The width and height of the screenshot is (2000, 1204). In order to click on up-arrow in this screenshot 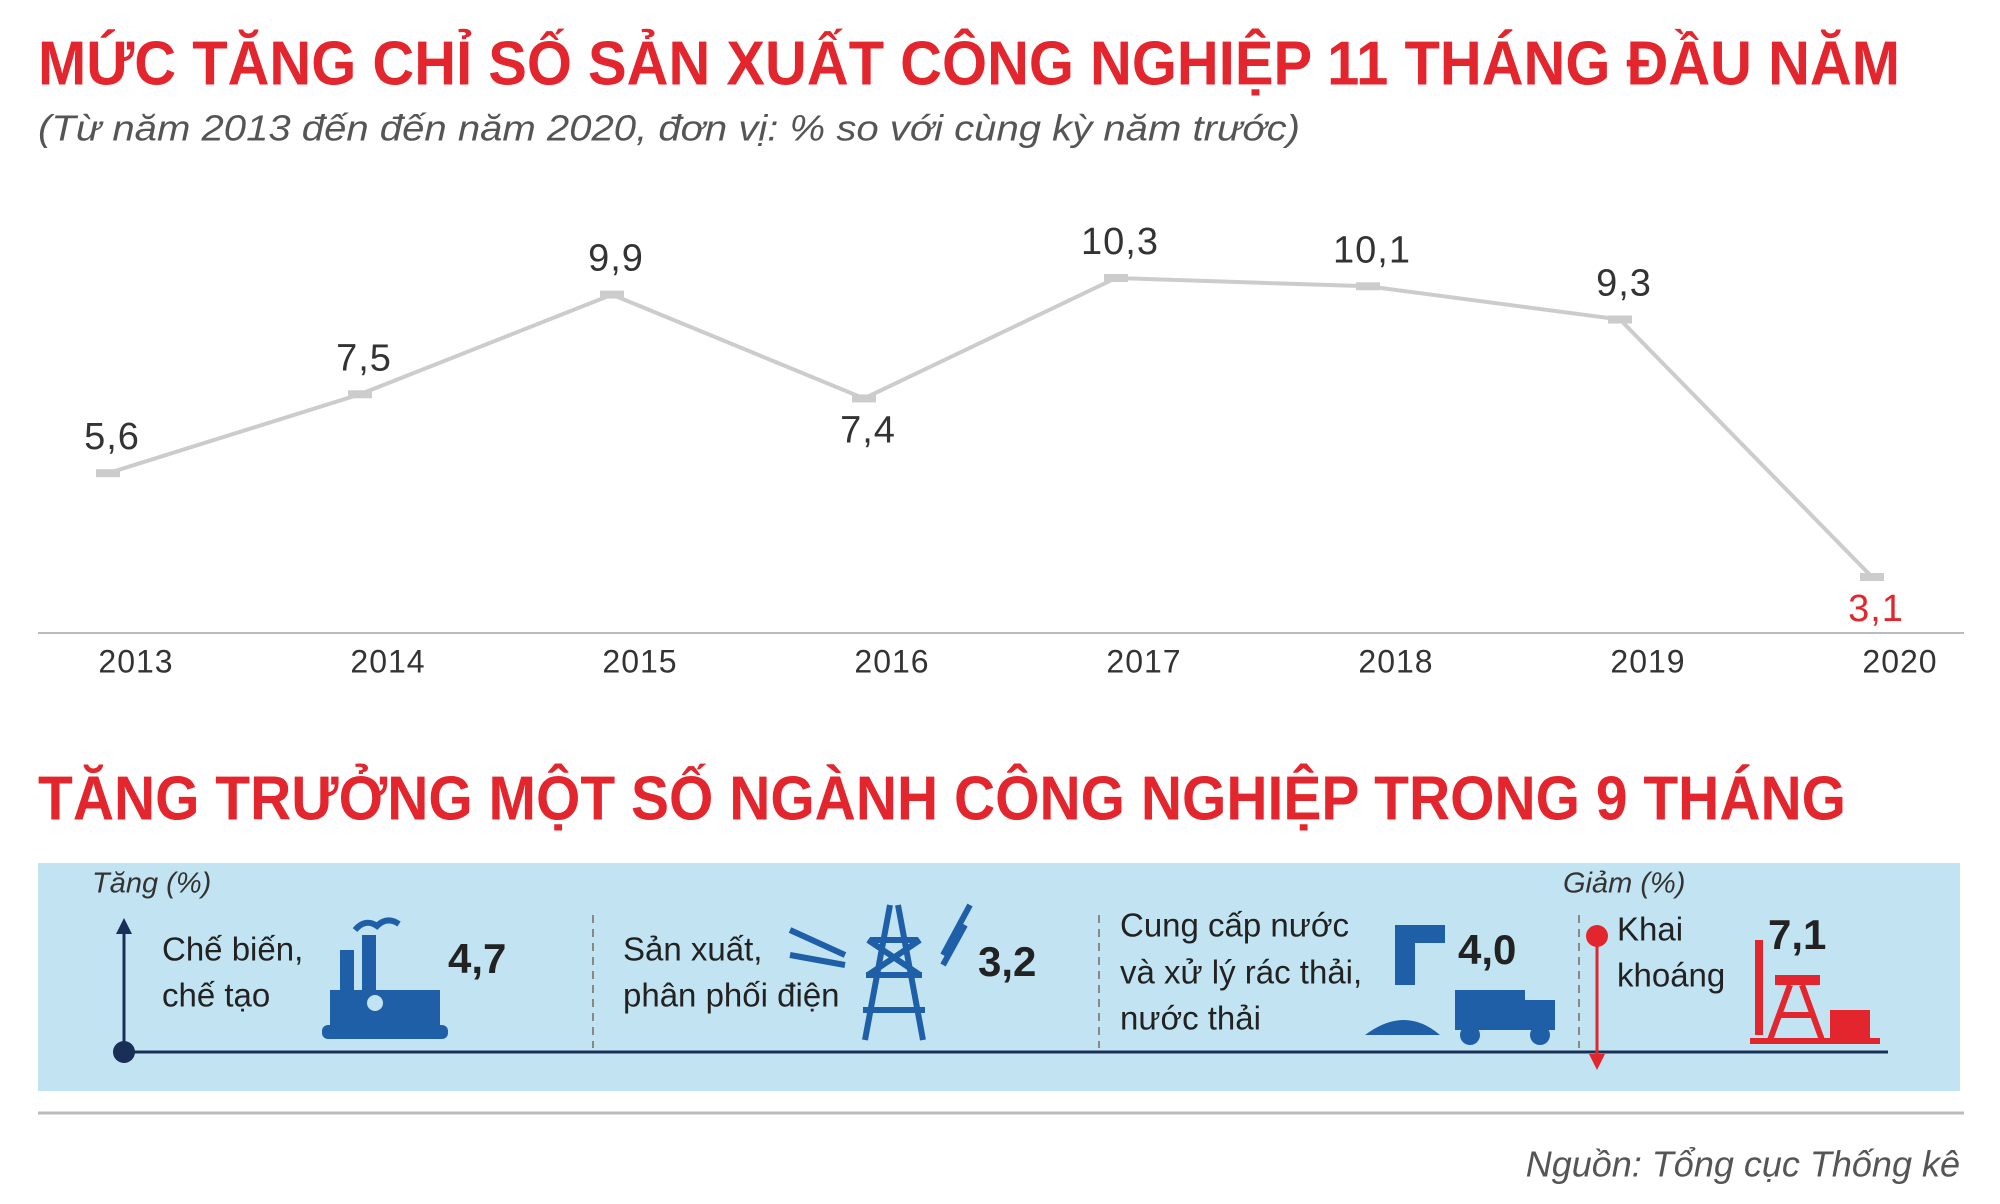, I will do `click(124, 990)`.